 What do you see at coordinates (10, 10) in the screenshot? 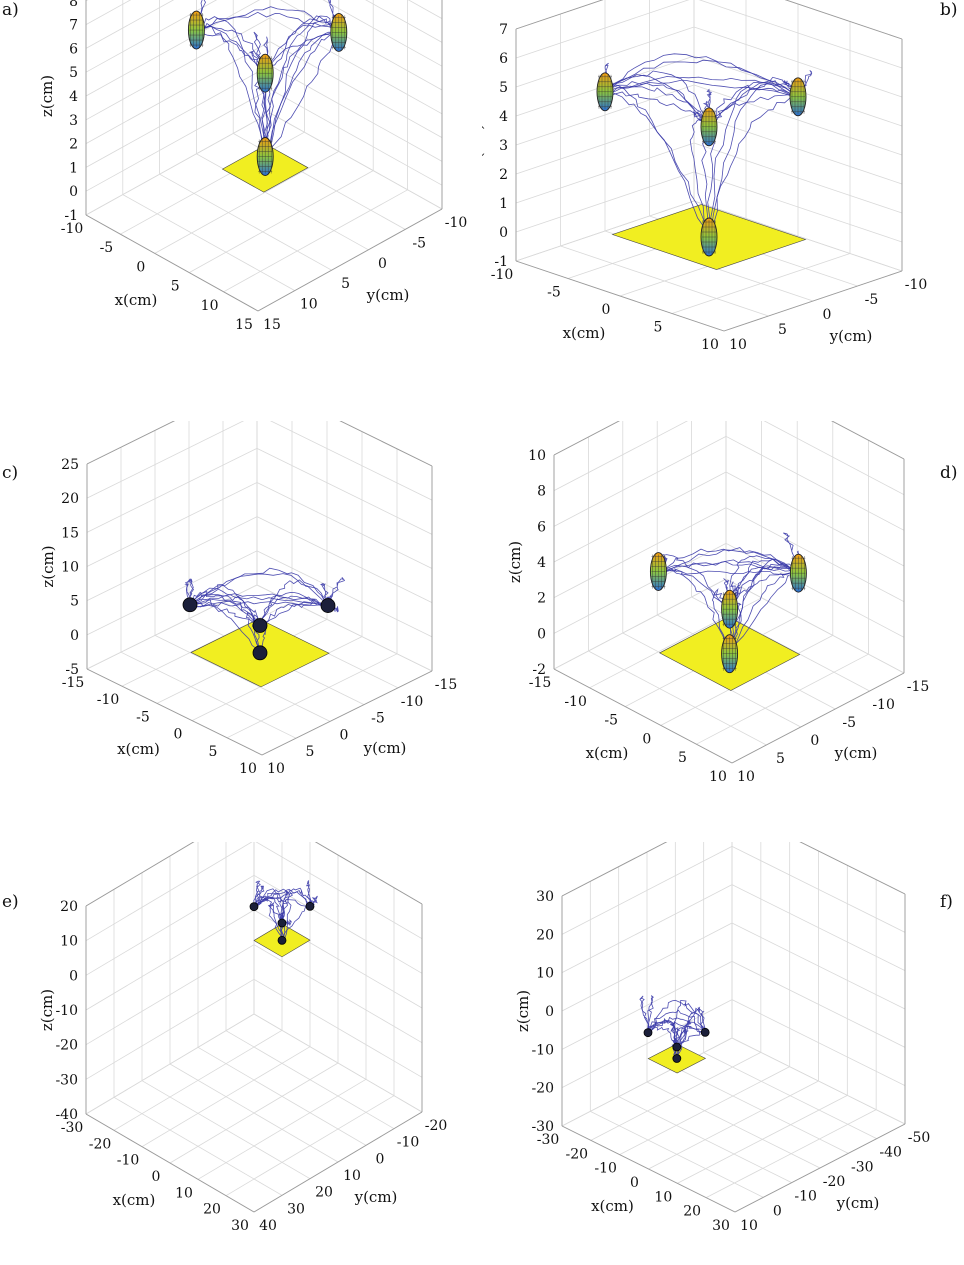
I see `panel-label-a: a)` at bounding box center [10, 10].